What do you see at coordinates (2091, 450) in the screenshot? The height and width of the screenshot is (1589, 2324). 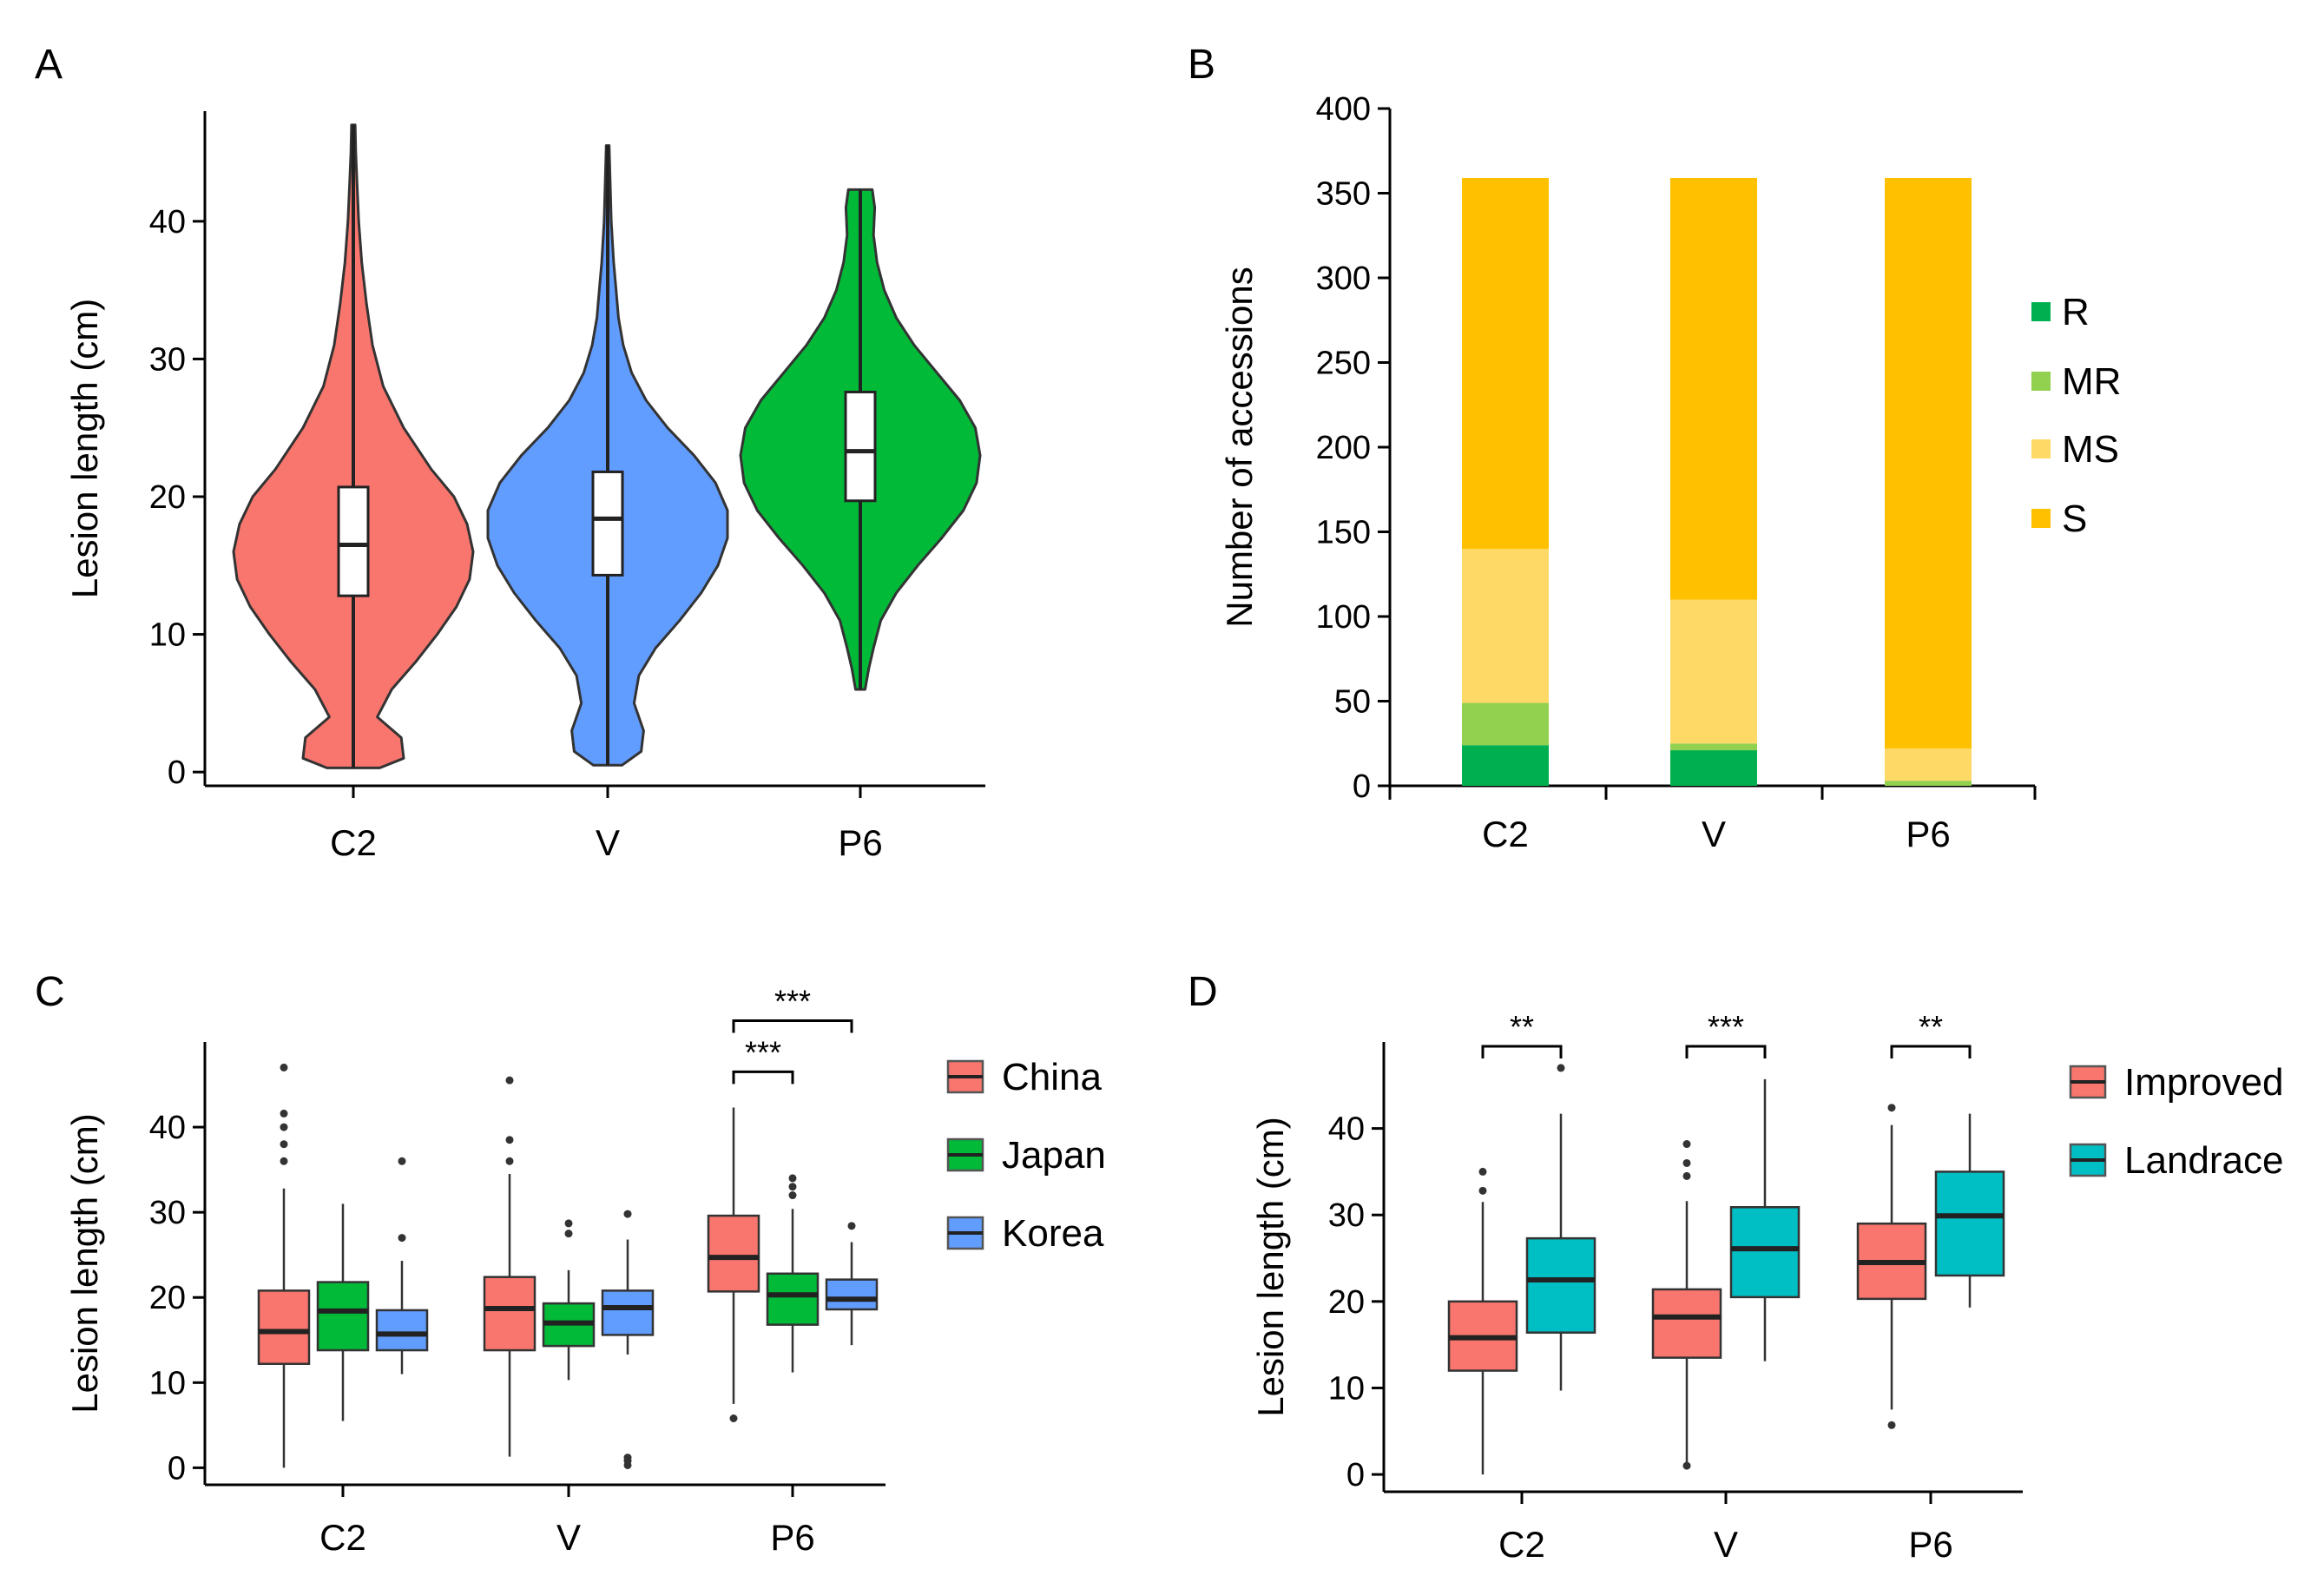 I see `legend-label: MS` at bounding box center [2091, 450].